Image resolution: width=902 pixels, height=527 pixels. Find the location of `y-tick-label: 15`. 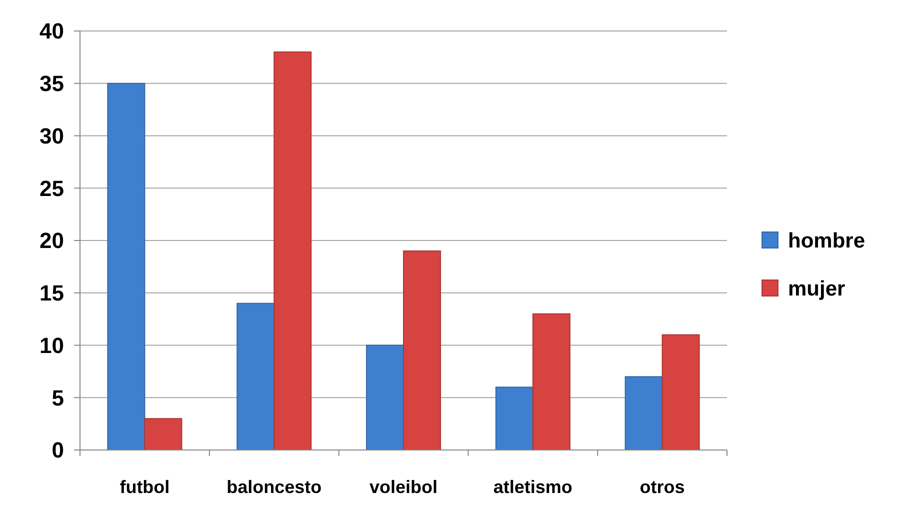

y-tick-label: 15 is located at coordinates (52, 293).